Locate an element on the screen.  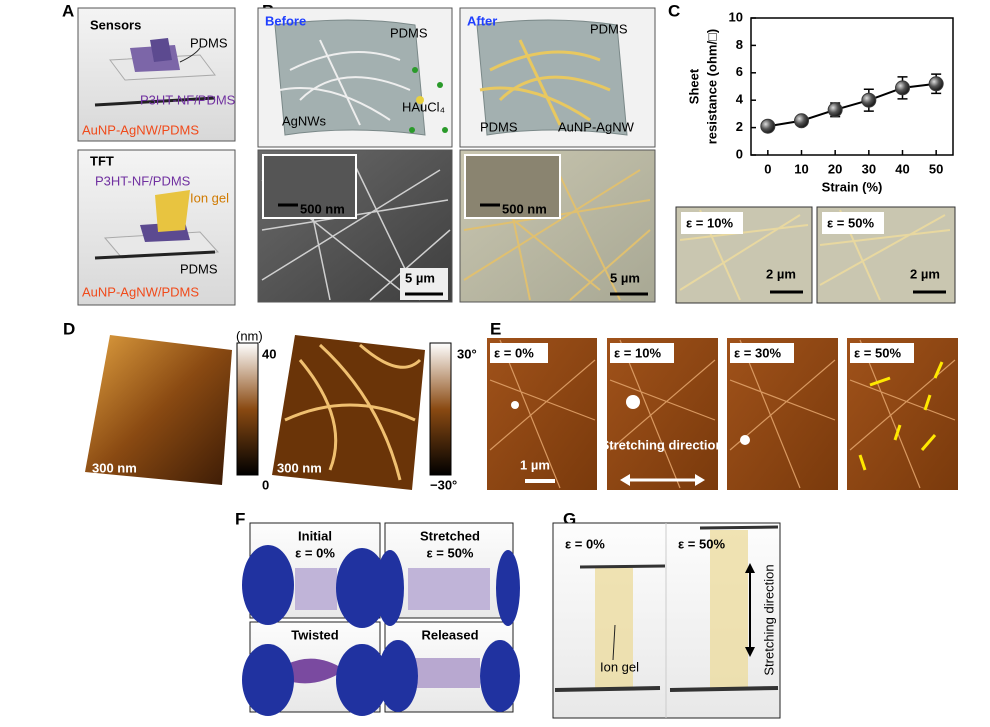
x-tick-label: 0 is located at coordinates (767, 168).